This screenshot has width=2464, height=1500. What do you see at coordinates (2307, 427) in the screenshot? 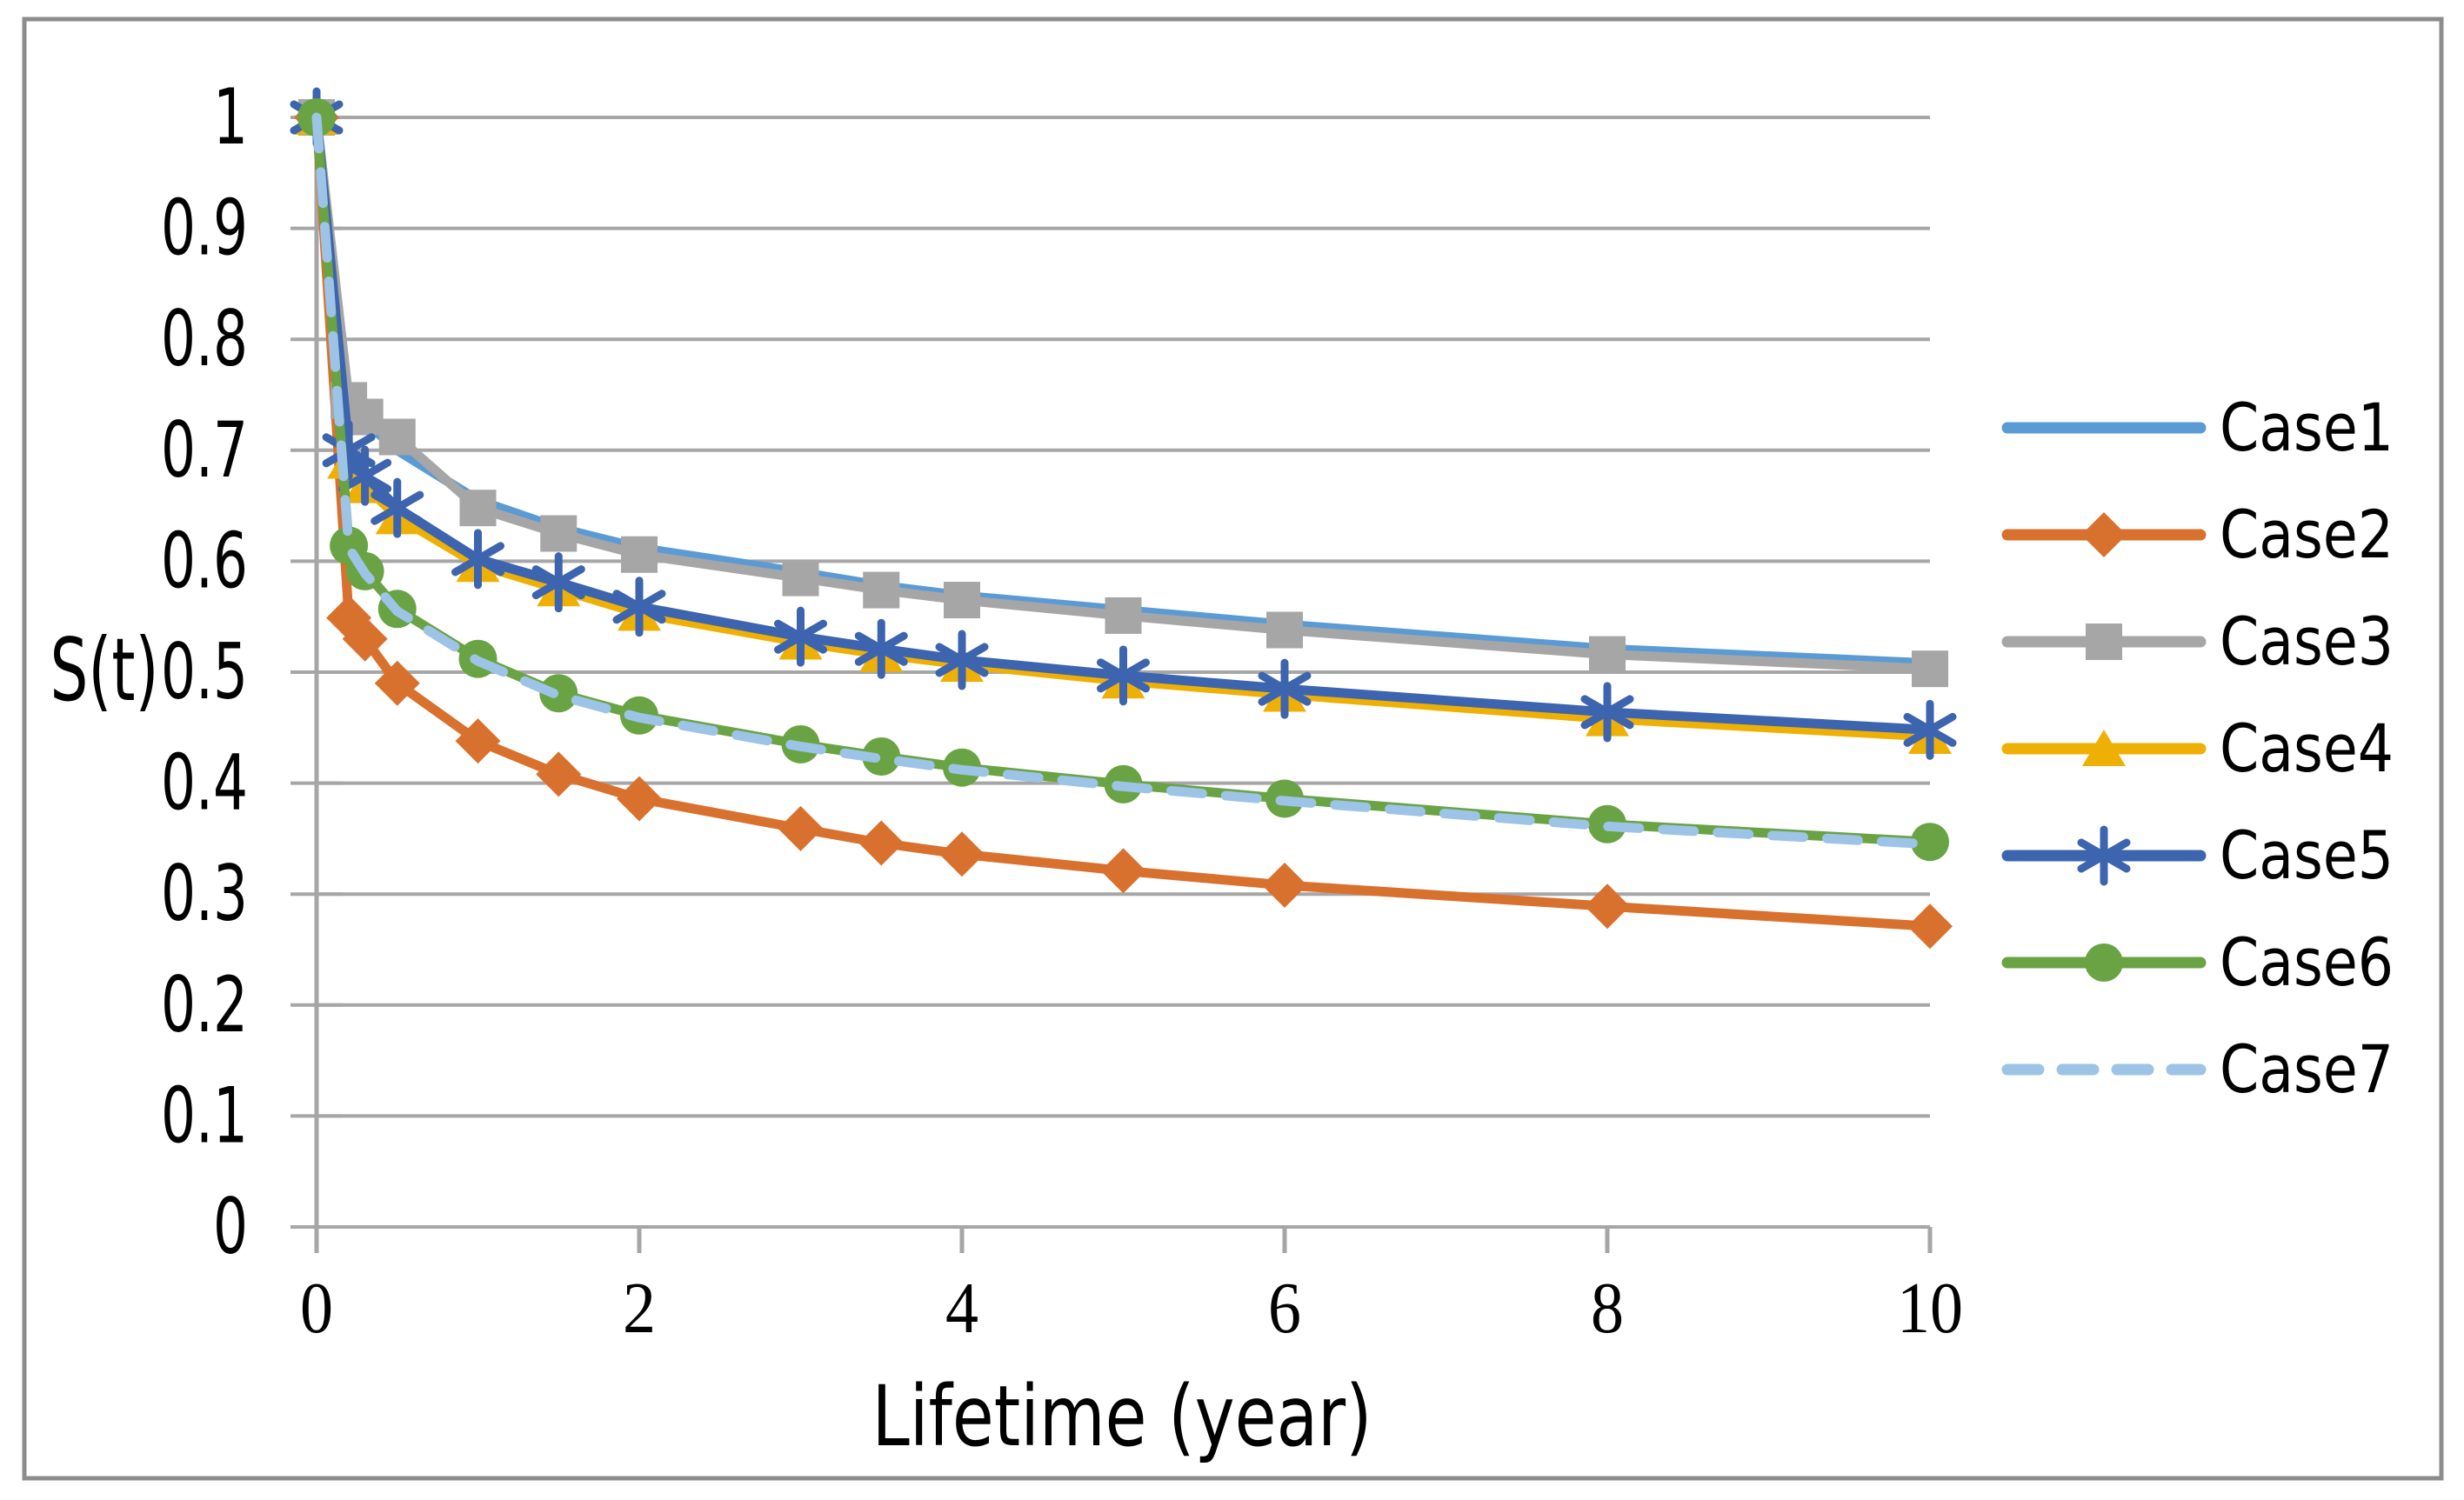
I see `legend-label-case1: Case1` at bounding box center [2307, 427].